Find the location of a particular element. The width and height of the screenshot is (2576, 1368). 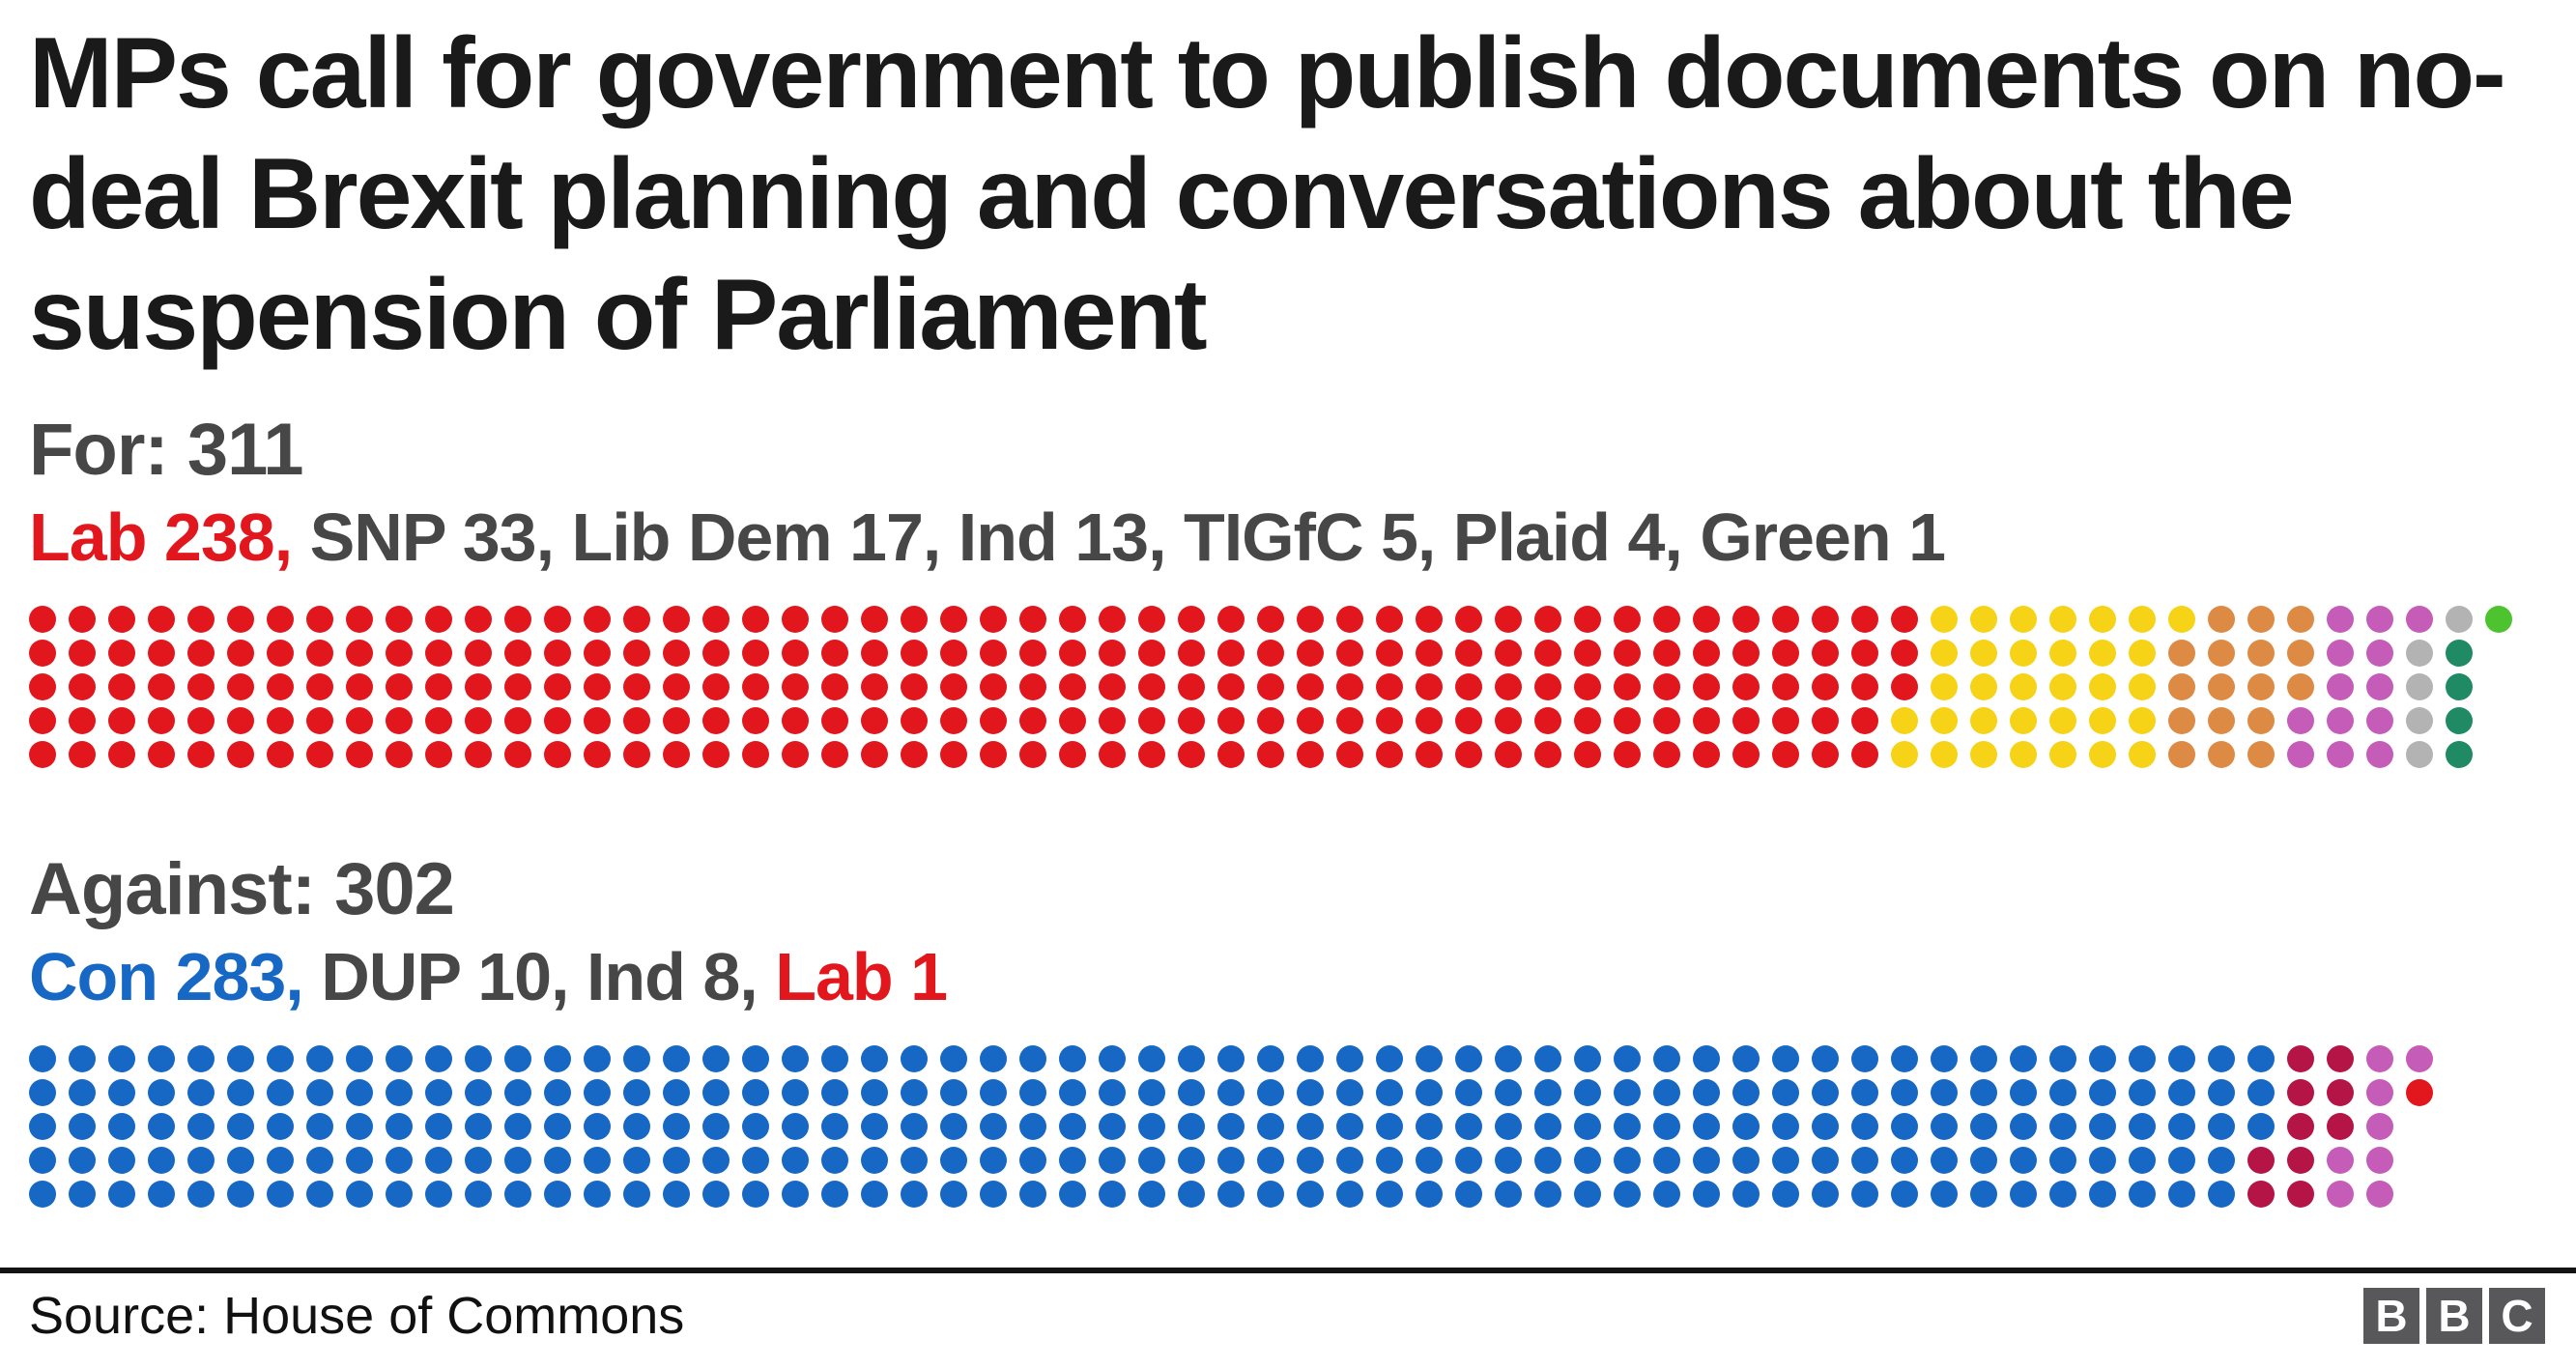

mp-dot-ind is located at coordinates (2341, 619).